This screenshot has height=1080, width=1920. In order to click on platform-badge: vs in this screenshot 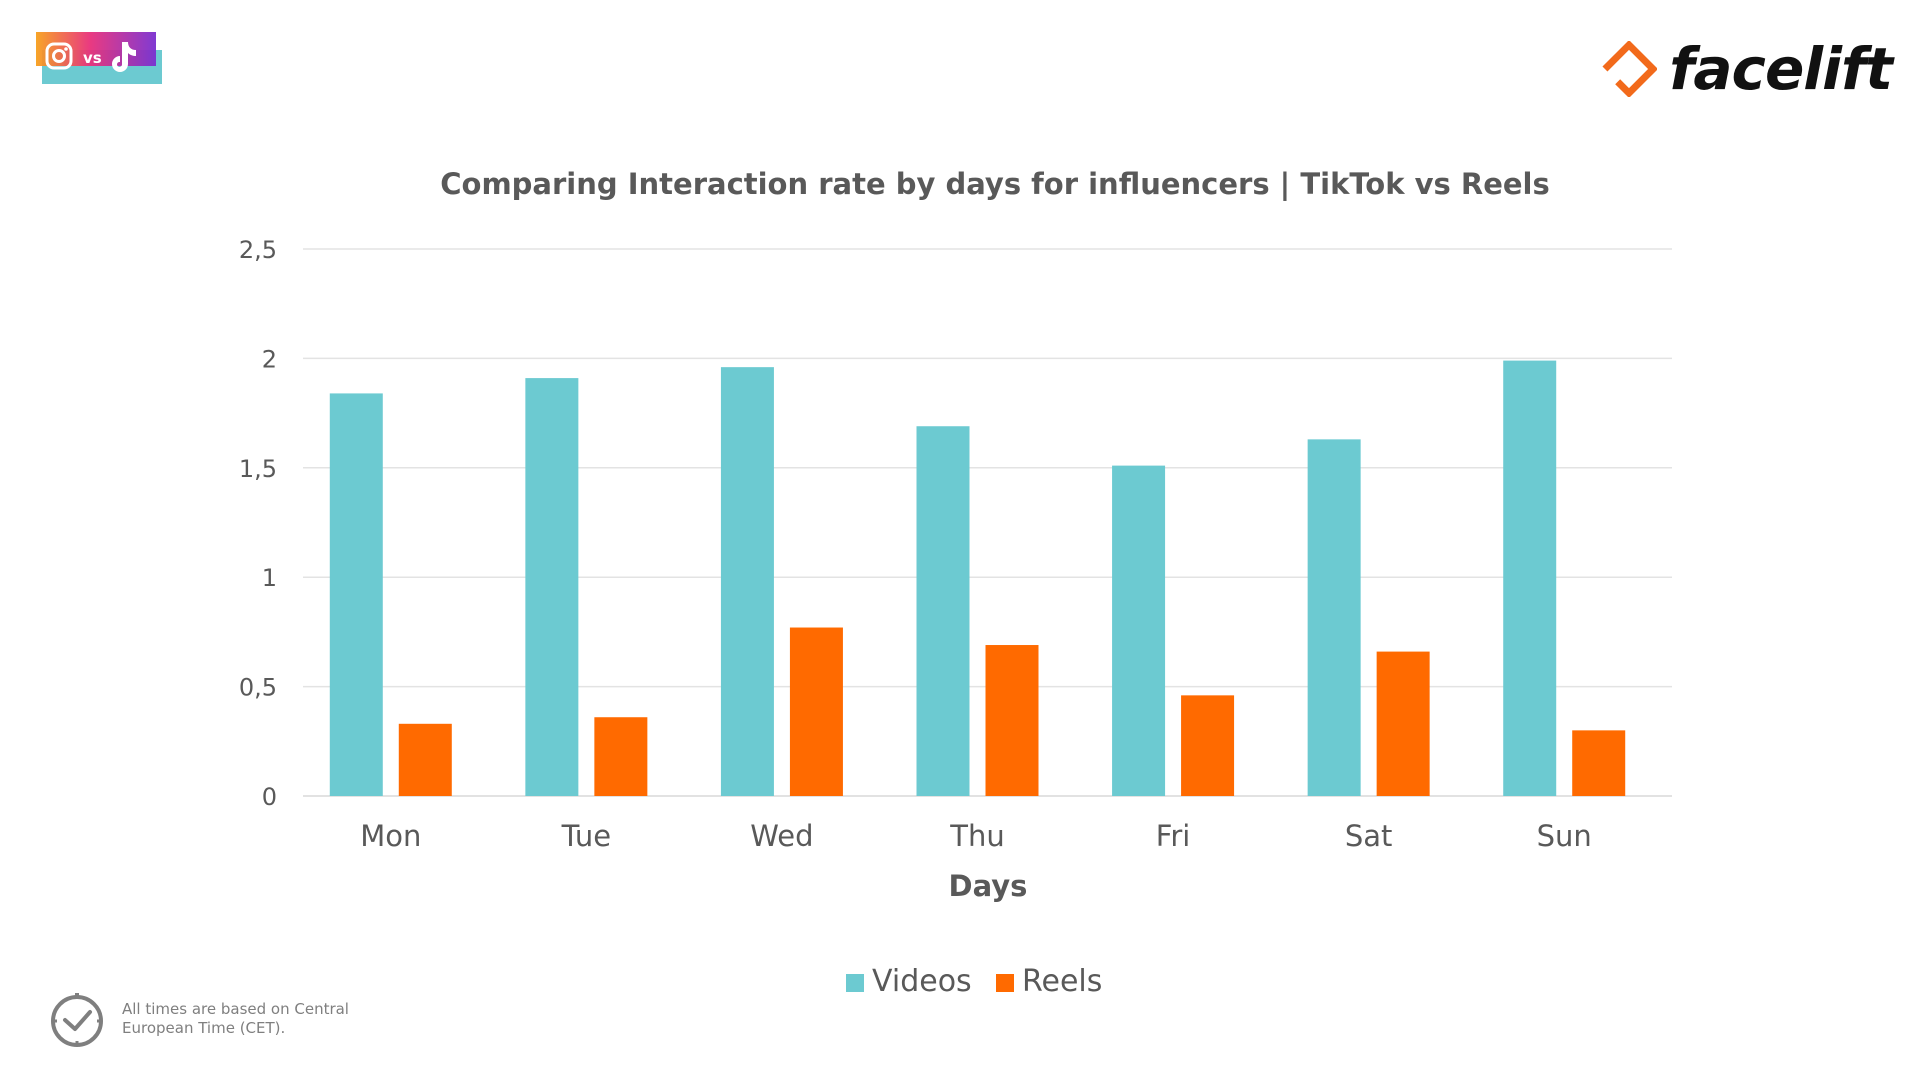, I will do `click(100, 60)`.